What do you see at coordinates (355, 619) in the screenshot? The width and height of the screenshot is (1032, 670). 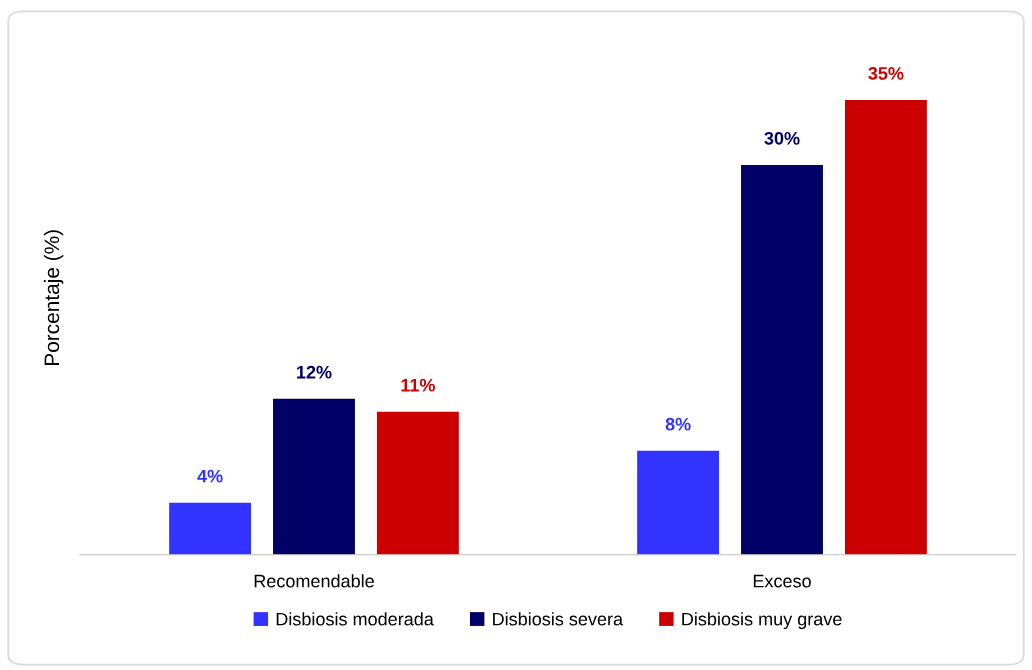 I see `legend-label: Disbiosis moderada` at bounding box center [355, 619].